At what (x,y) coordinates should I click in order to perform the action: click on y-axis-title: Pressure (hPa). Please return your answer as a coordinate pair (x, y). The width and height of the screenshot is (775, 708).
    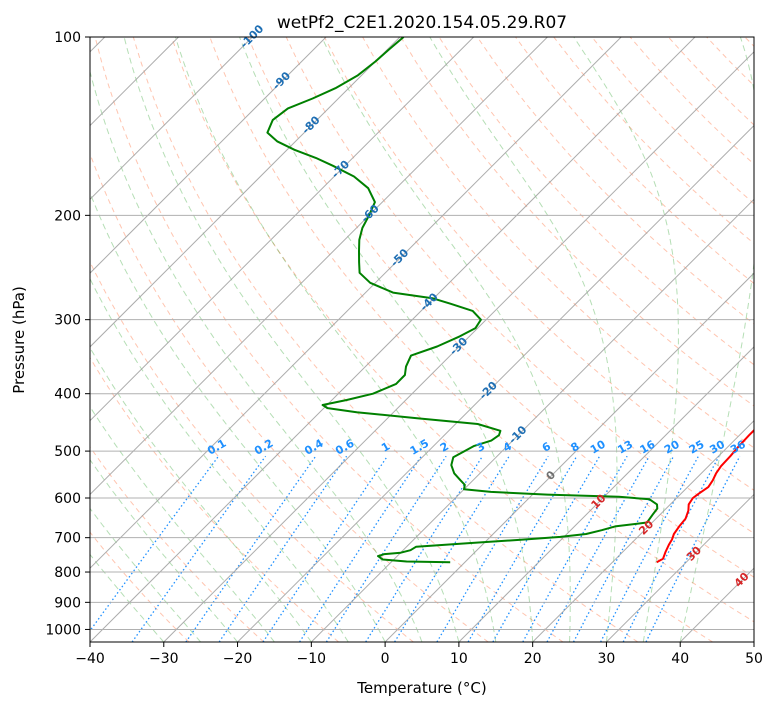
    Looking at the image, I should click on (19, 340).